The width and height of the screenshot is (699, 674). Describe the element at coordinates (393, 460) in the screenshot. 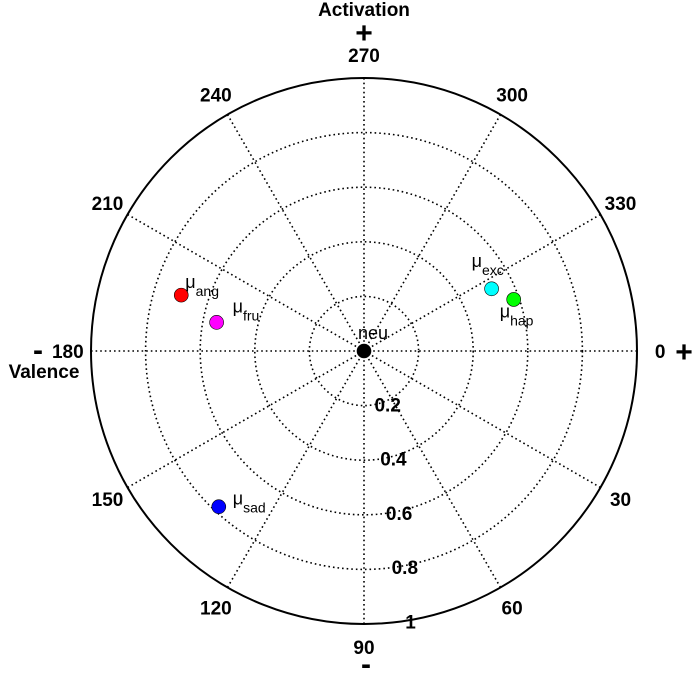

I see `radial-tick-label: 0.4` at that location.